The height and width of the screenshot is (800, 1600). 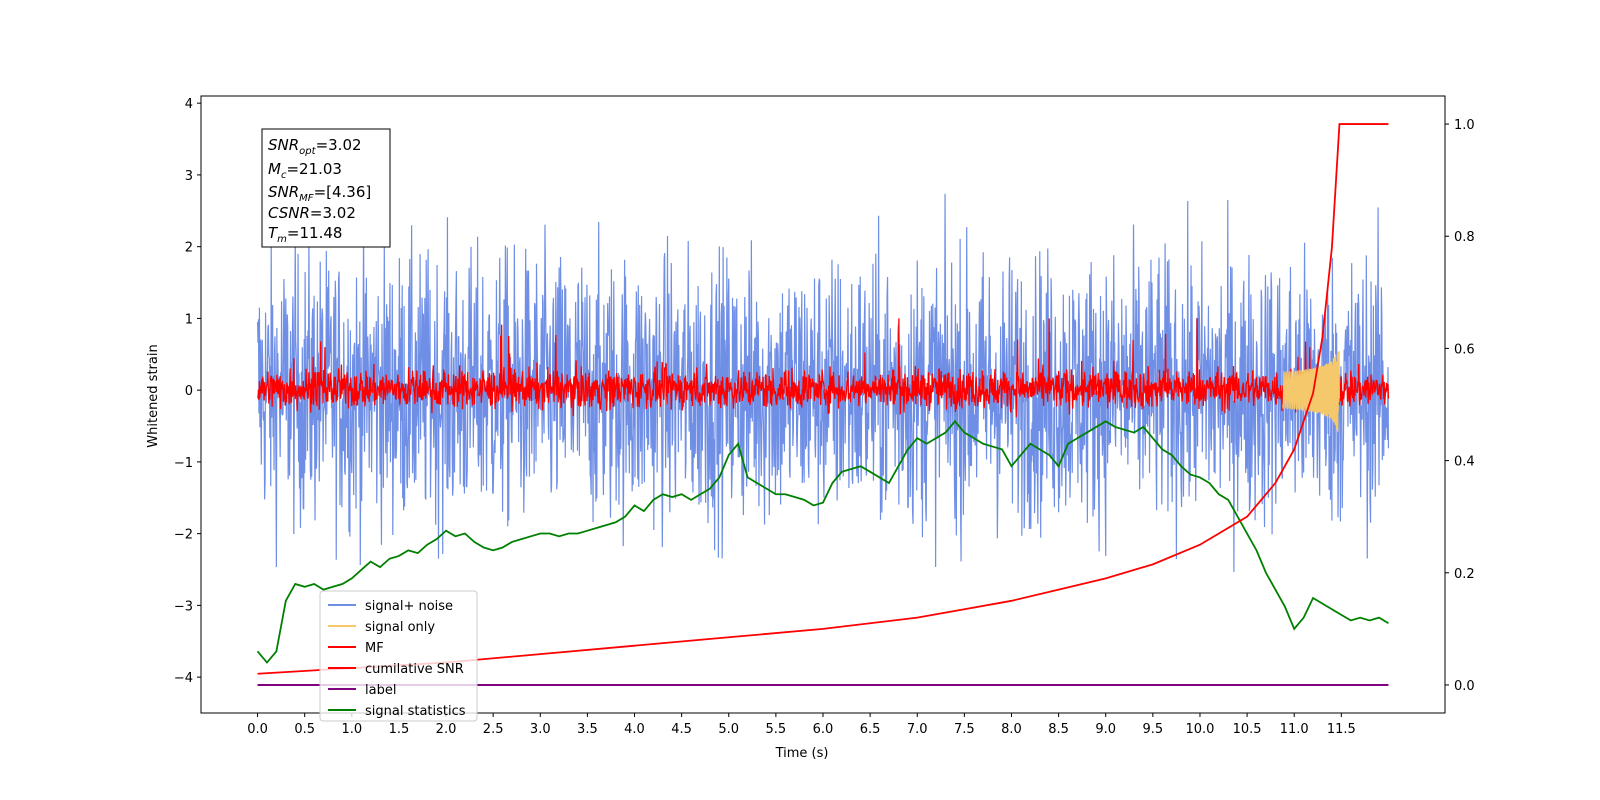 What do you see at coordinates (823, 729) in the screenshot?
I see `x-tick-label: 6.0` at bounding box center [823, 729].